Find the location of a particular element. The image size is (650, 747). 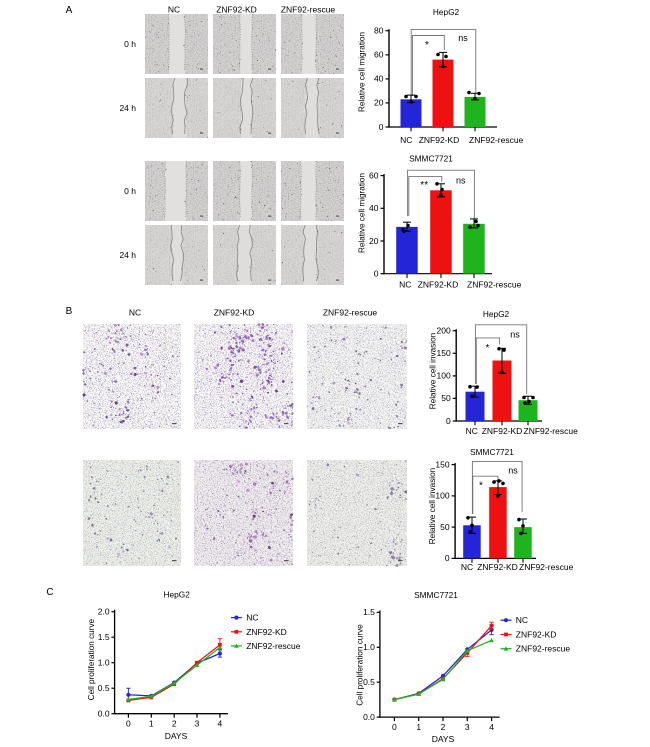

svg-text: C is located at coordinates (49, 592).